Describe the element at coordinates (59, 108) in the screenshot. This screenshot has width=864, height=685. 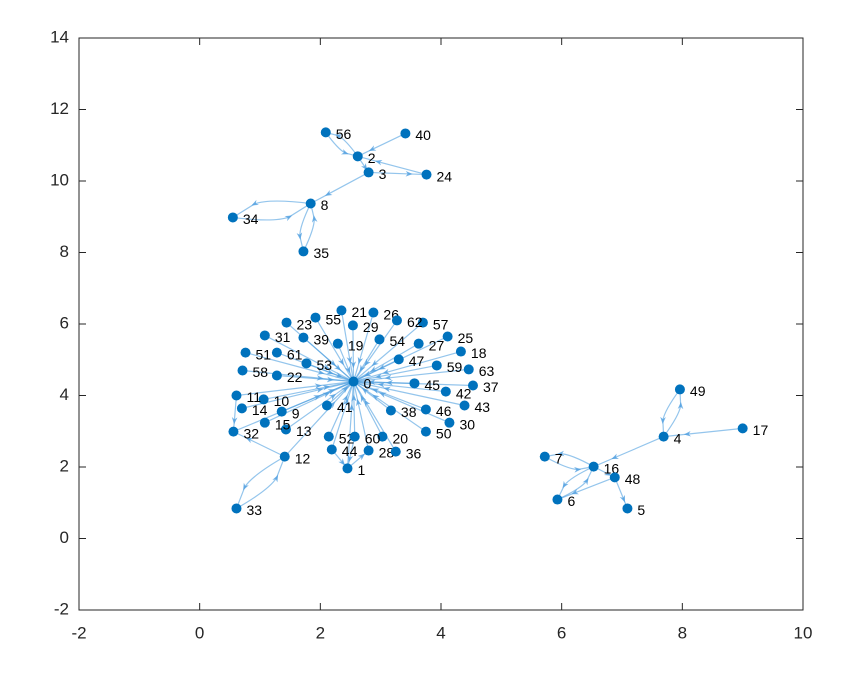
I see `y-tick-label: 12` at that location.